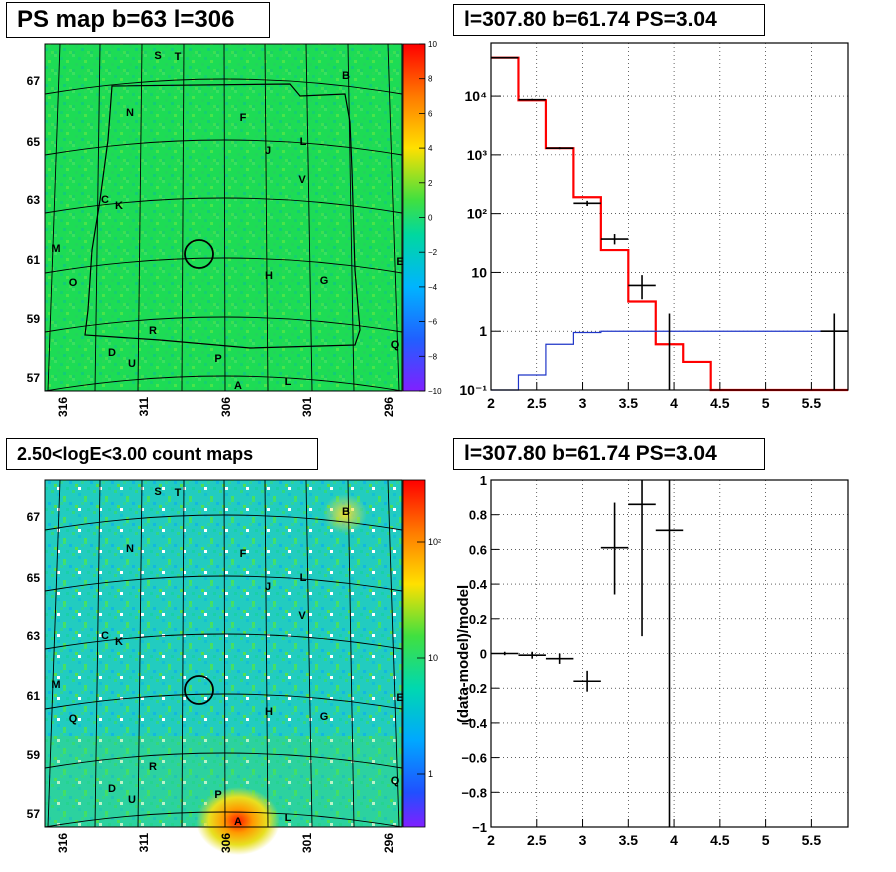 The height and width of the screenshot is (872, 896). What do you see at coordinates (34, 200) in the screenshot?
I see `tl-lat-tick-label: 63` at bounding box center [34, 200].